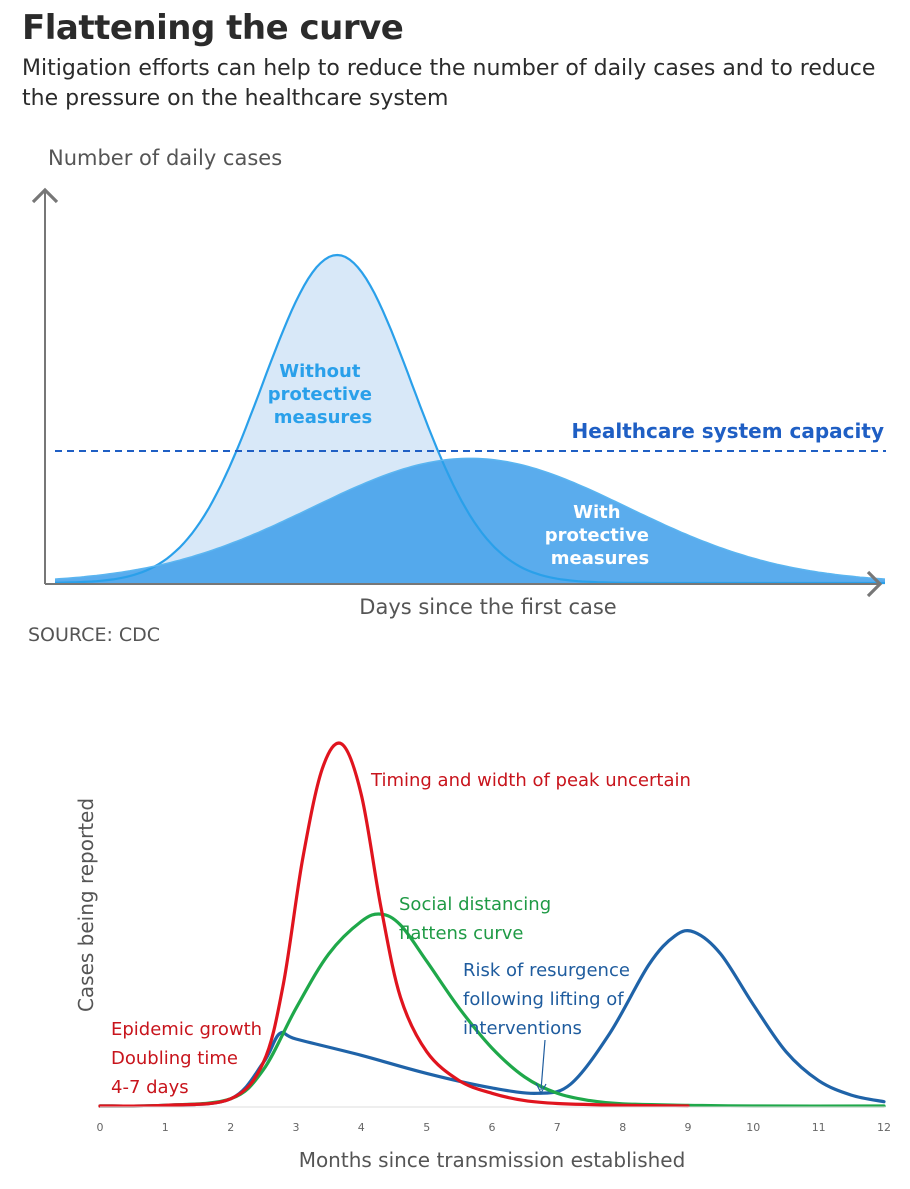  I want to click on x-tick-label: 7, so click(557, 1127).